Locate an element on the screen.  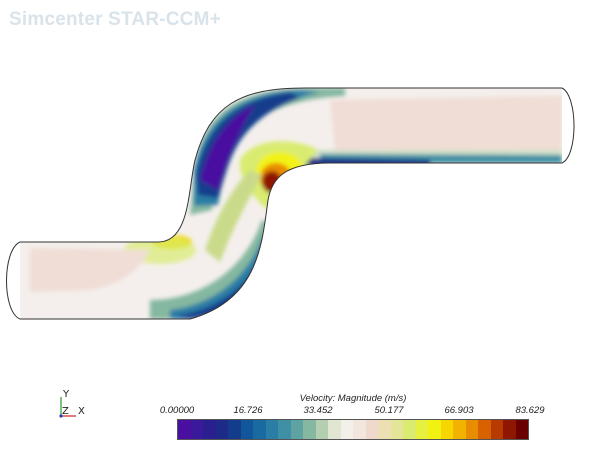
legend-title: Velocity: Magnitude (m/s) is located at coordinates (353, 398).